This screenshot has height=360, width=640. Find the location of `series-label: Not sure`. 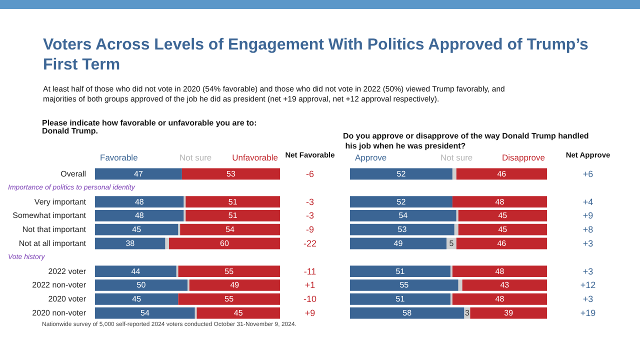

series-label: Not sure is located at coordinates (456, 157).